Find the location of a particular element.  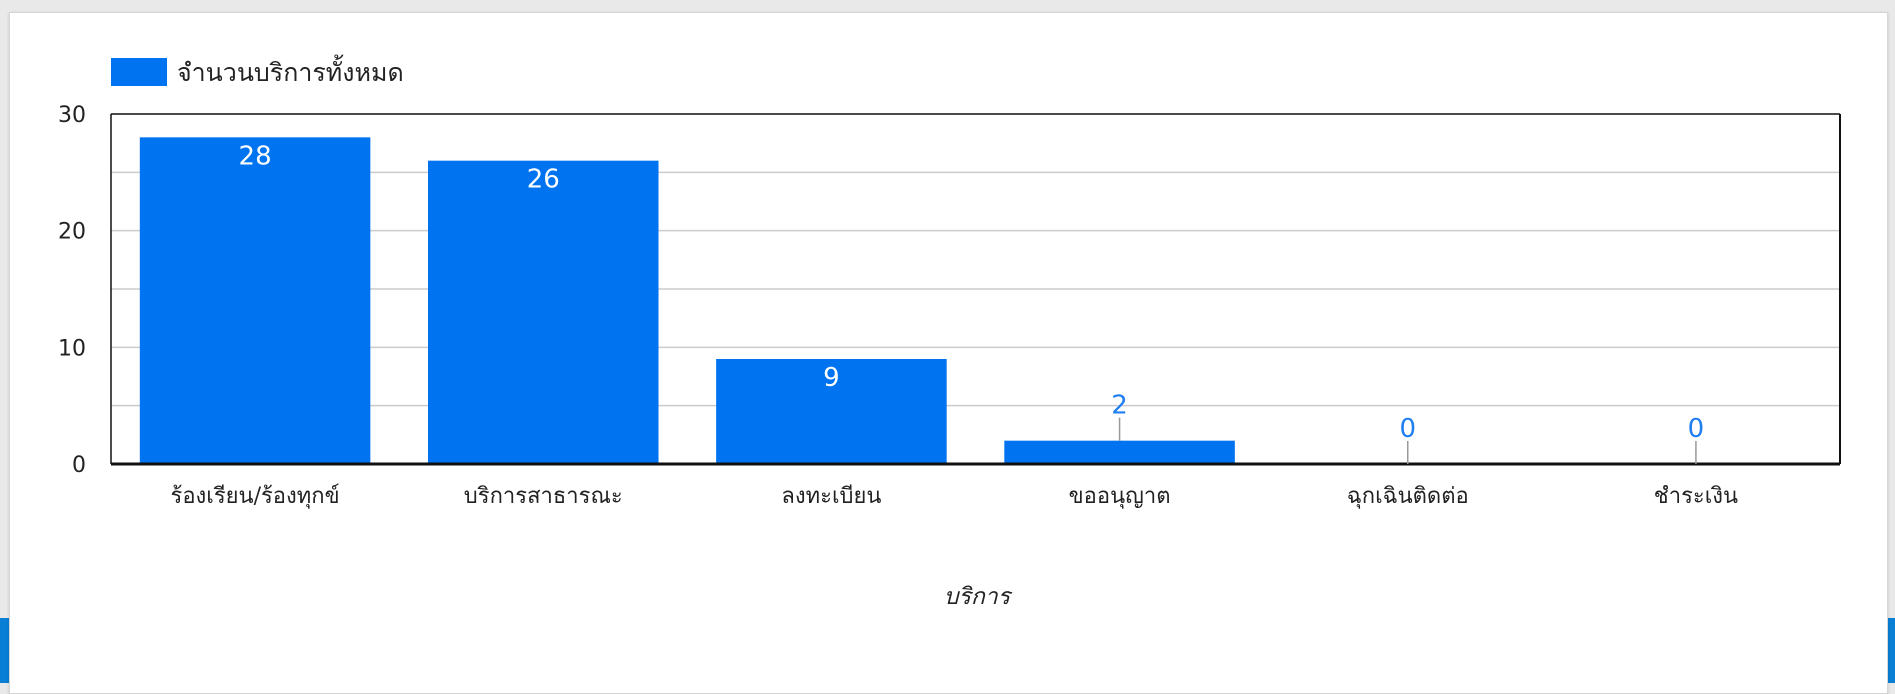

y-tick-label: 0 is located at coordinates (79, 465).